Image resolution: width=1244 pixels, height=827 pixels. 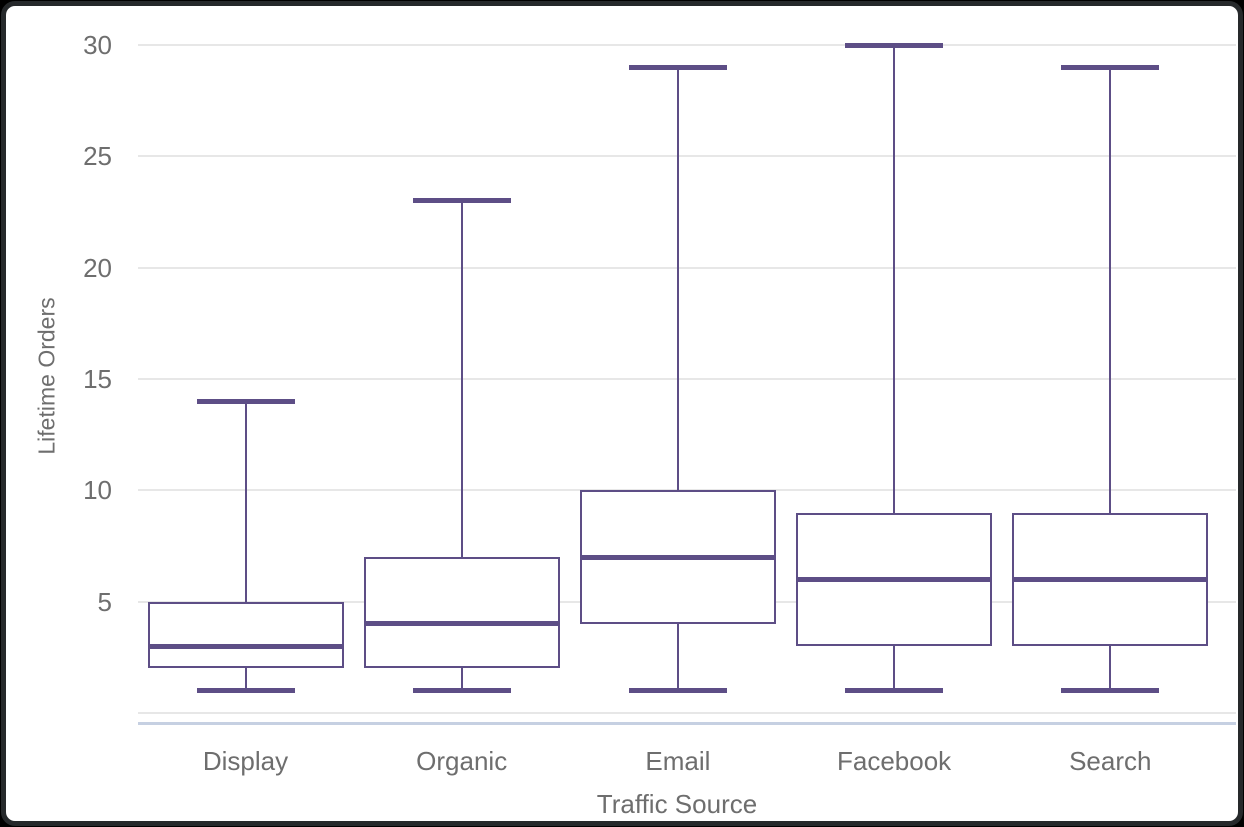 What do you see at coordinates (97, 45) in the screenshot?
I see `y-tick-label: 30` at bounding box center [97, 45].